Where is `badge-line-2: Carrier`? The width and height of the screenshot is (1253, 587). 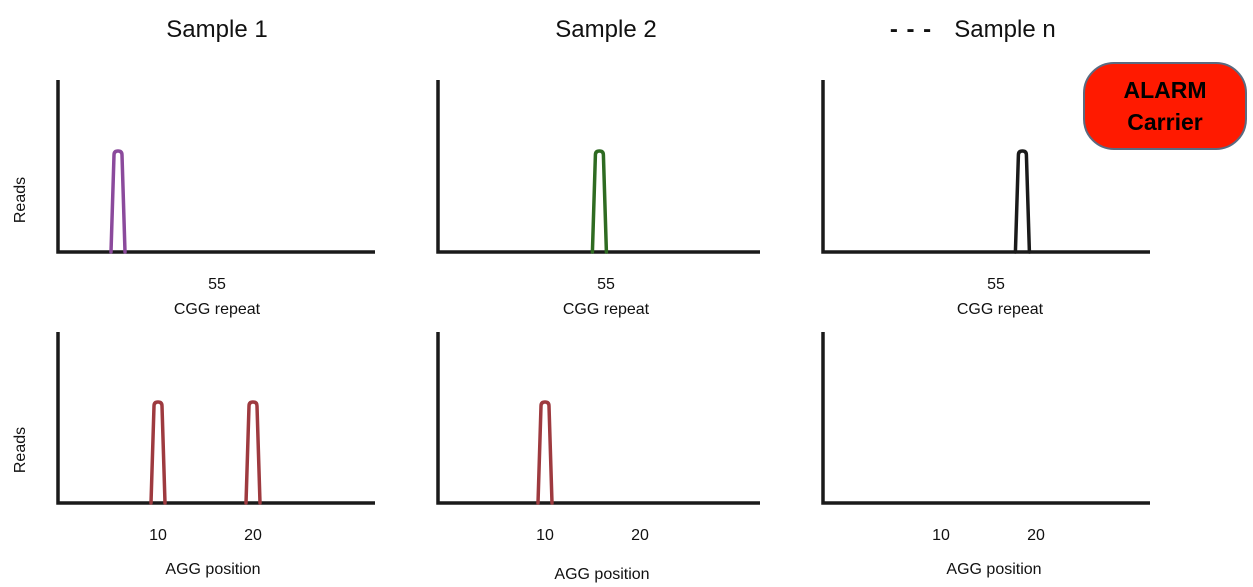
badge-line-2: Carrier is located at coordinates (1164, 122).